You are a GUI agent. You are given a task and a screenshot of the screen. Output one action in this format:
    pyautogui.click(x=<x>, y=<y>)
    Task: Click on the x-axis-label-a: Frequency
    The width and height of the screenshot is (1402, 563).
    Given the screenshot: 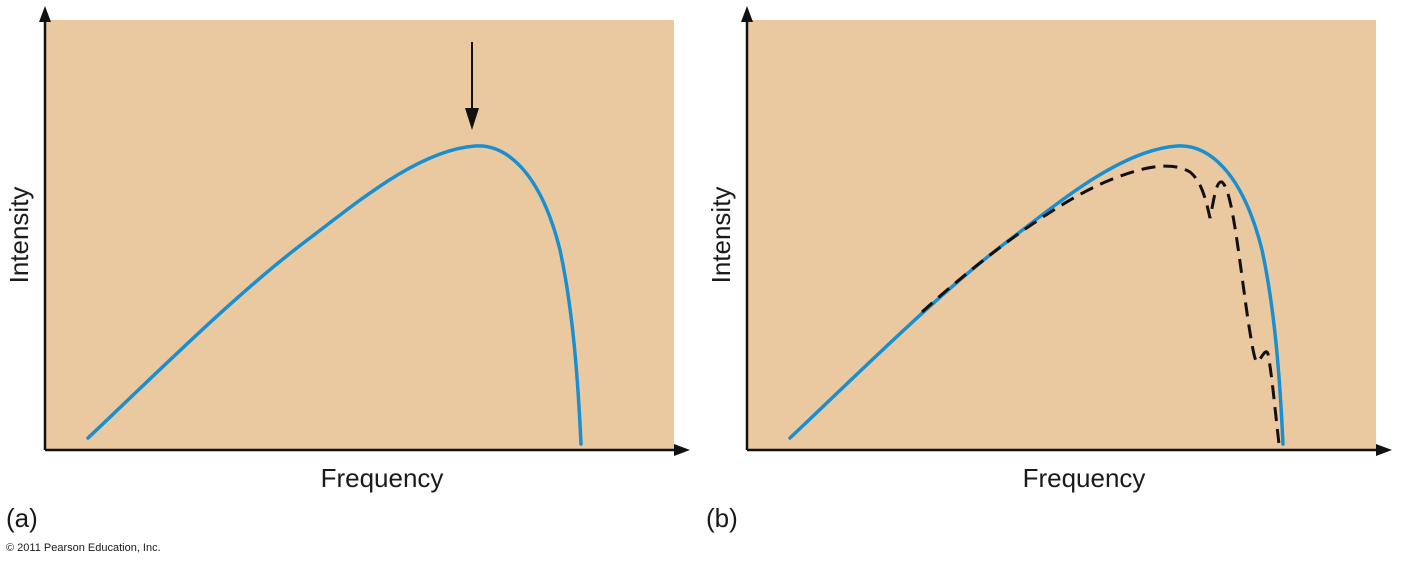 What is the action you would take?
    pyautogui.click(x=382, y=478)
    